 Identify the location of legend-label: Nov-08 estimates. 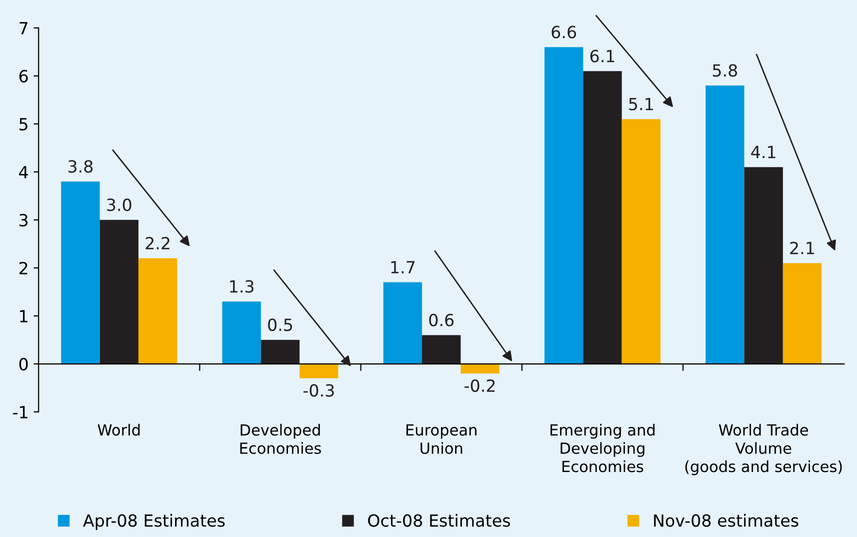
(726, 520).